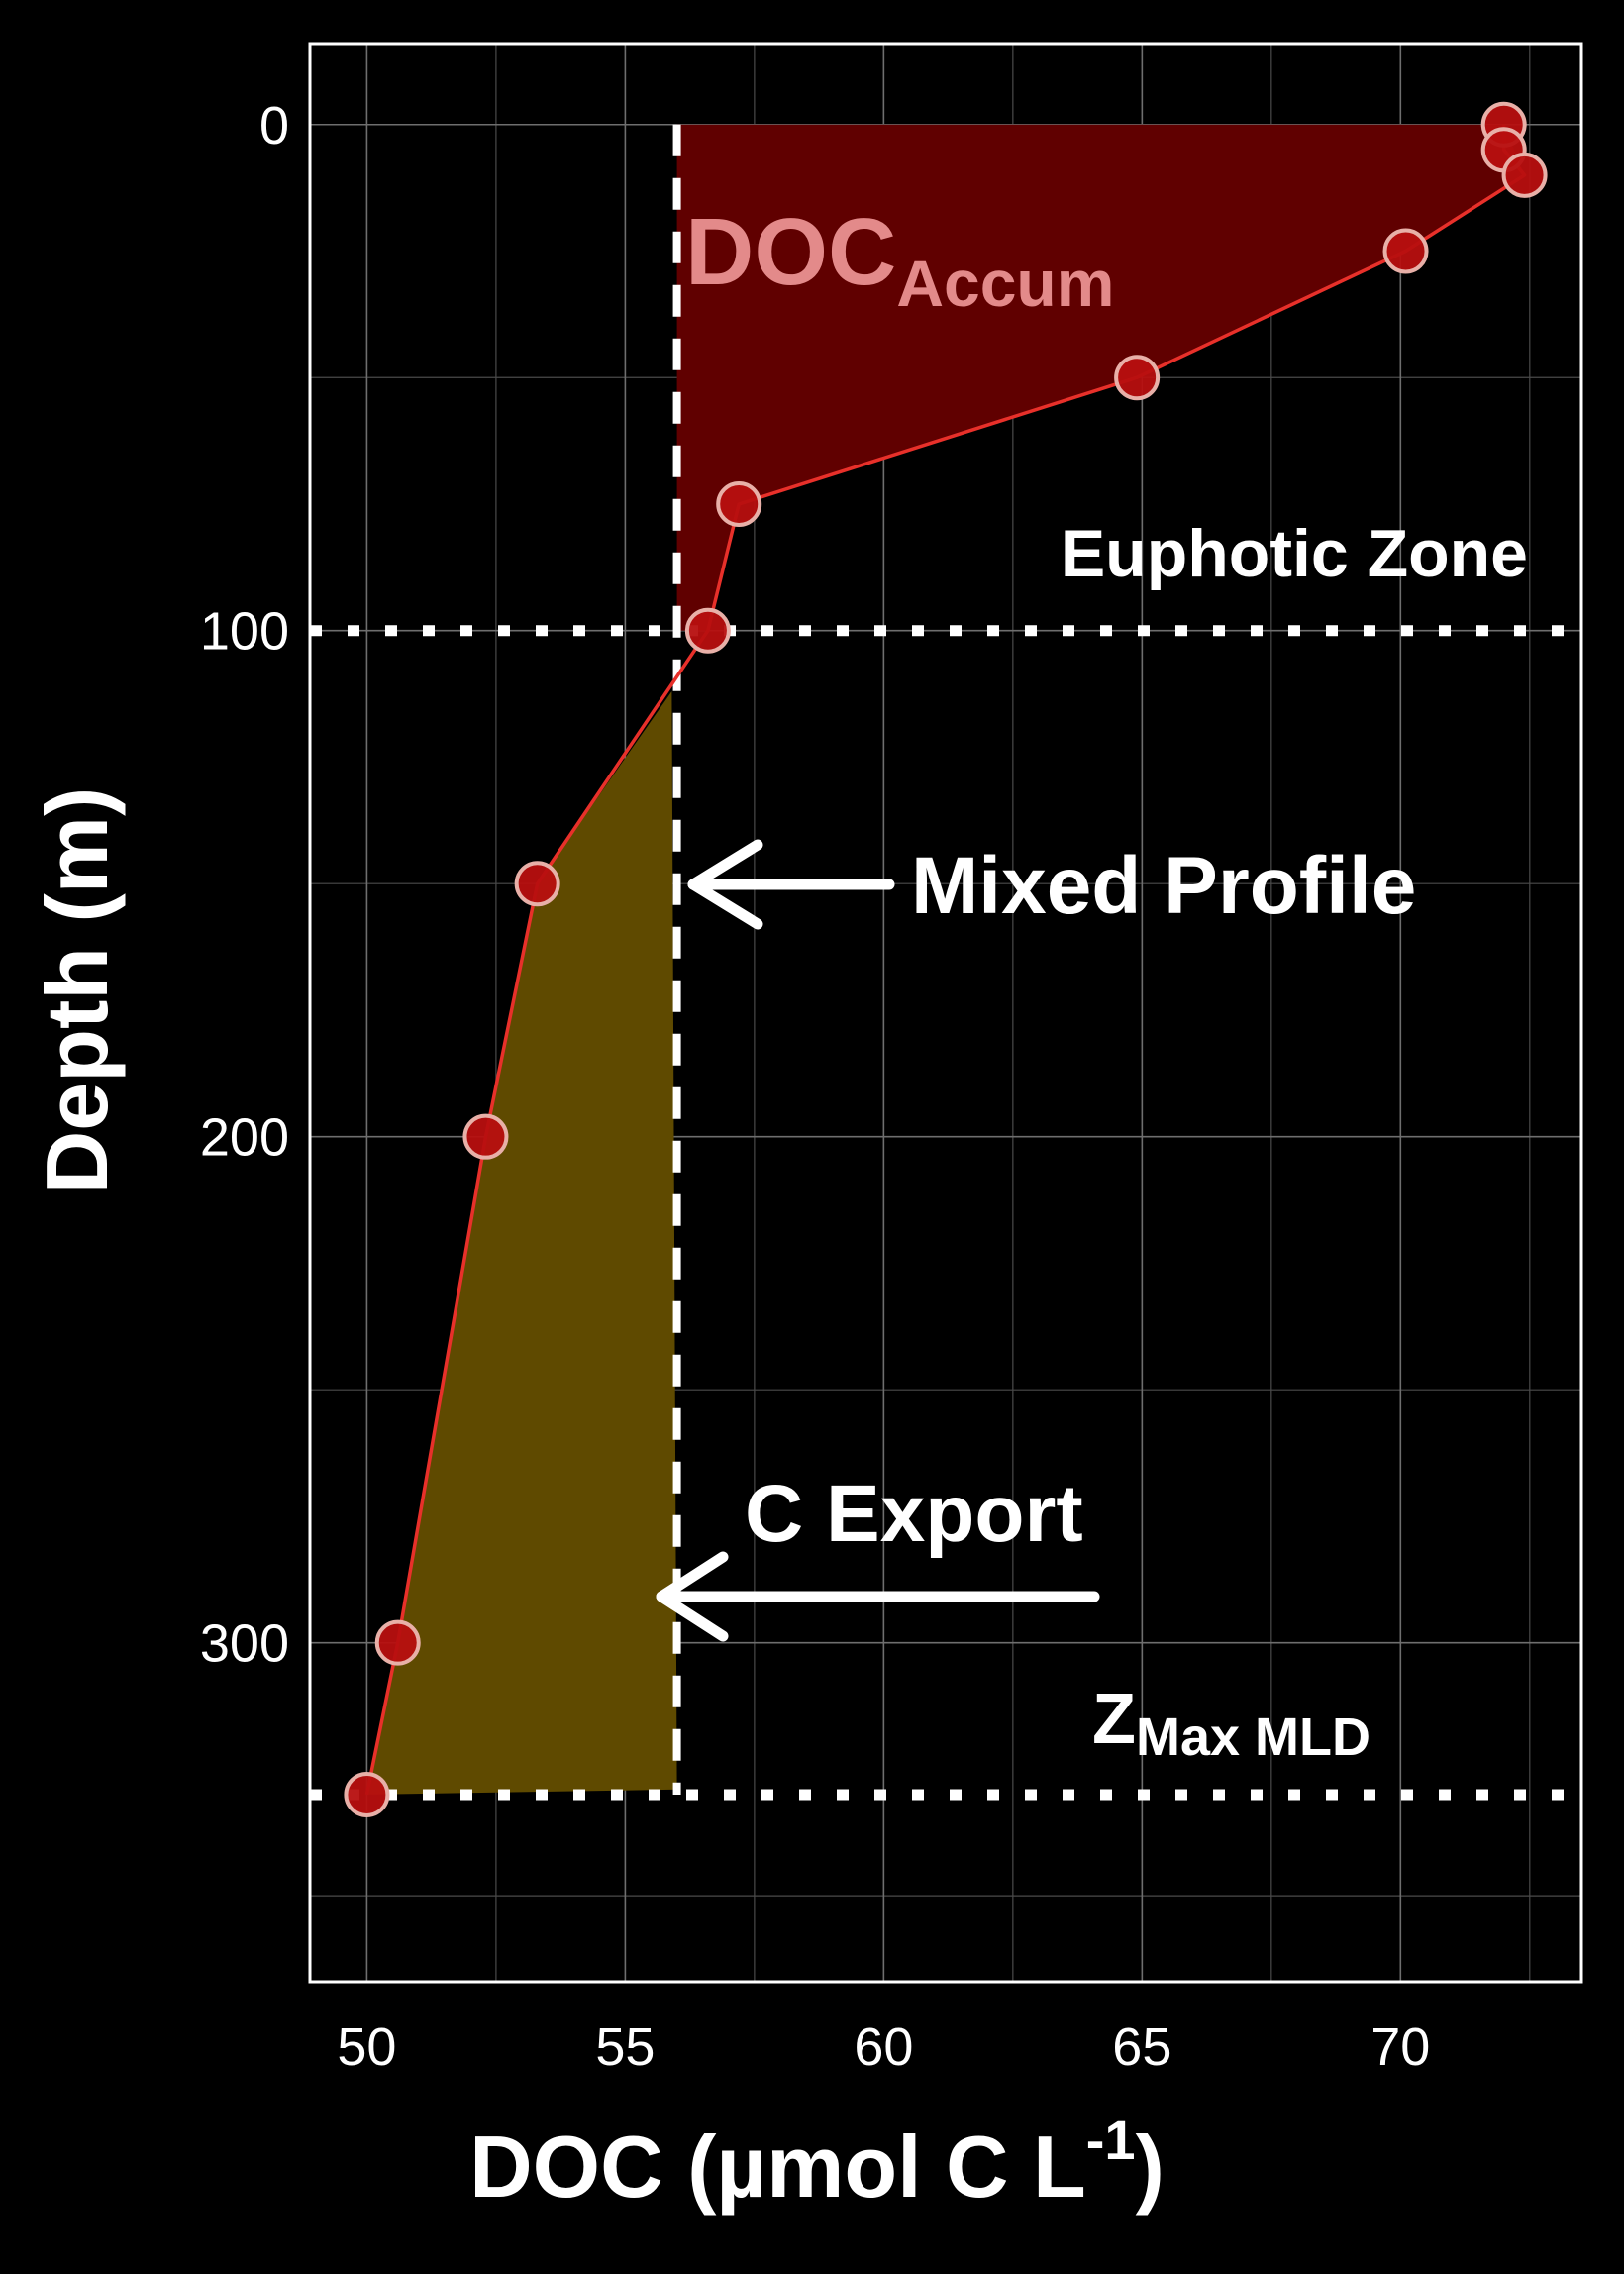 Image resolution: width=1624 pixels, height=2274 pixels. I want to click on x-tick-label: 50, so click(366, 2047).